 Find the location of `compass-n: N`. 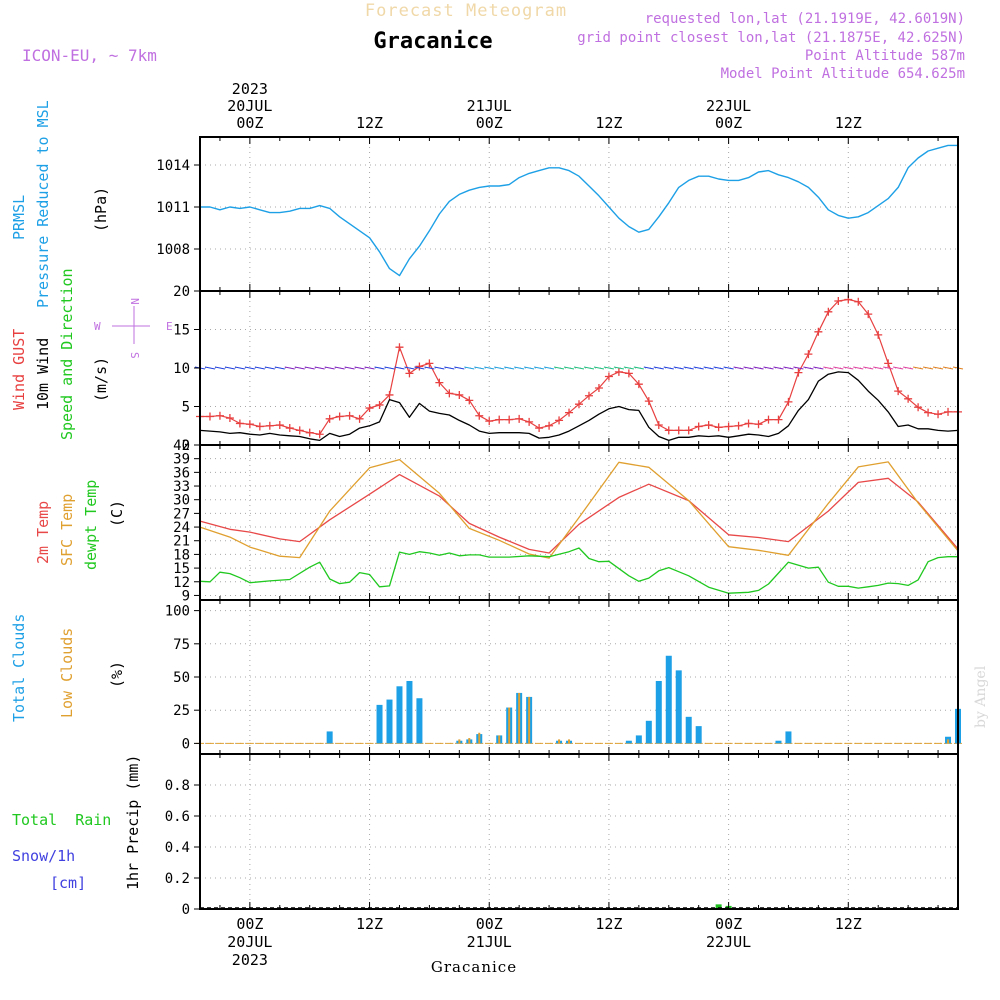

compass-n: N is located at coordinates (134, 301).